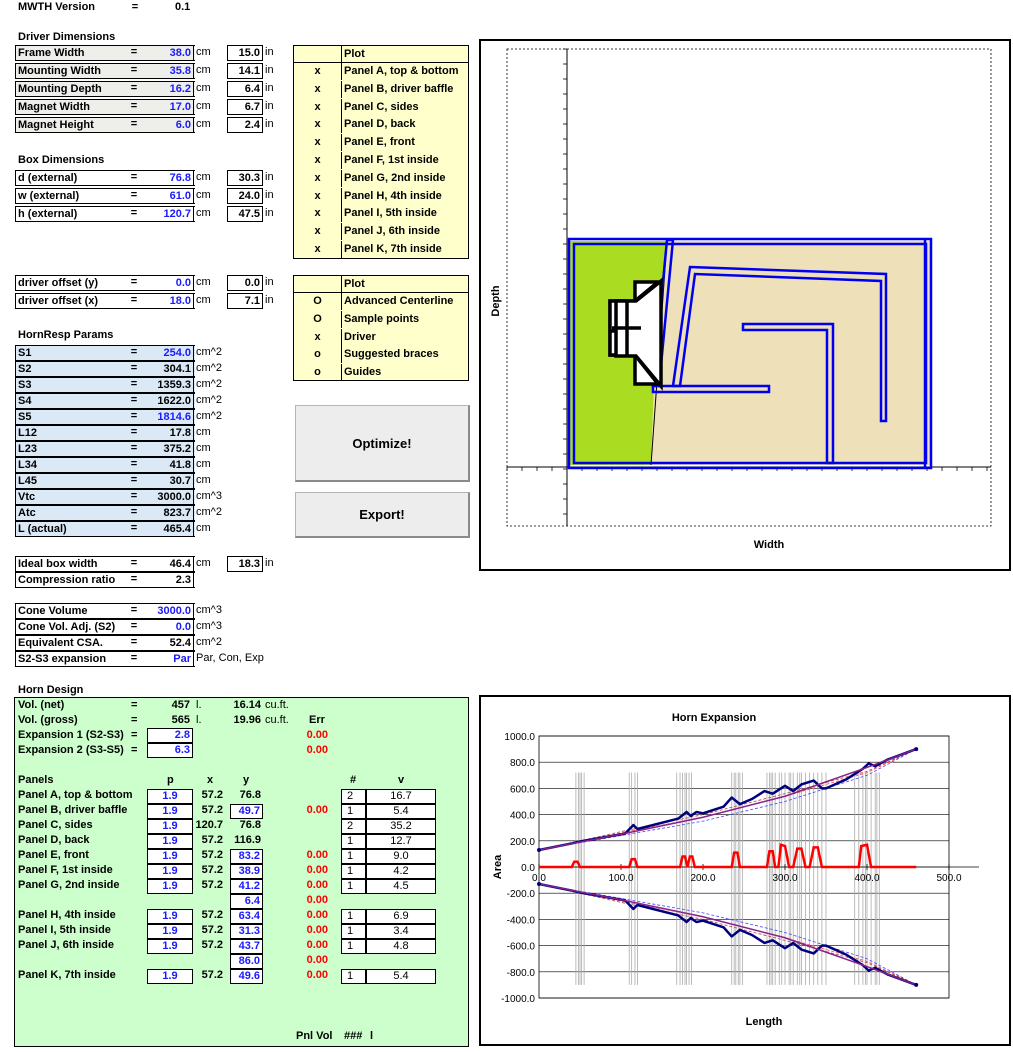 This screenshot has width=1013, height=1052. Describe the element at coordinates (382, 373) in the screenshot. I see `plot-option-row: o Guides` at that location.